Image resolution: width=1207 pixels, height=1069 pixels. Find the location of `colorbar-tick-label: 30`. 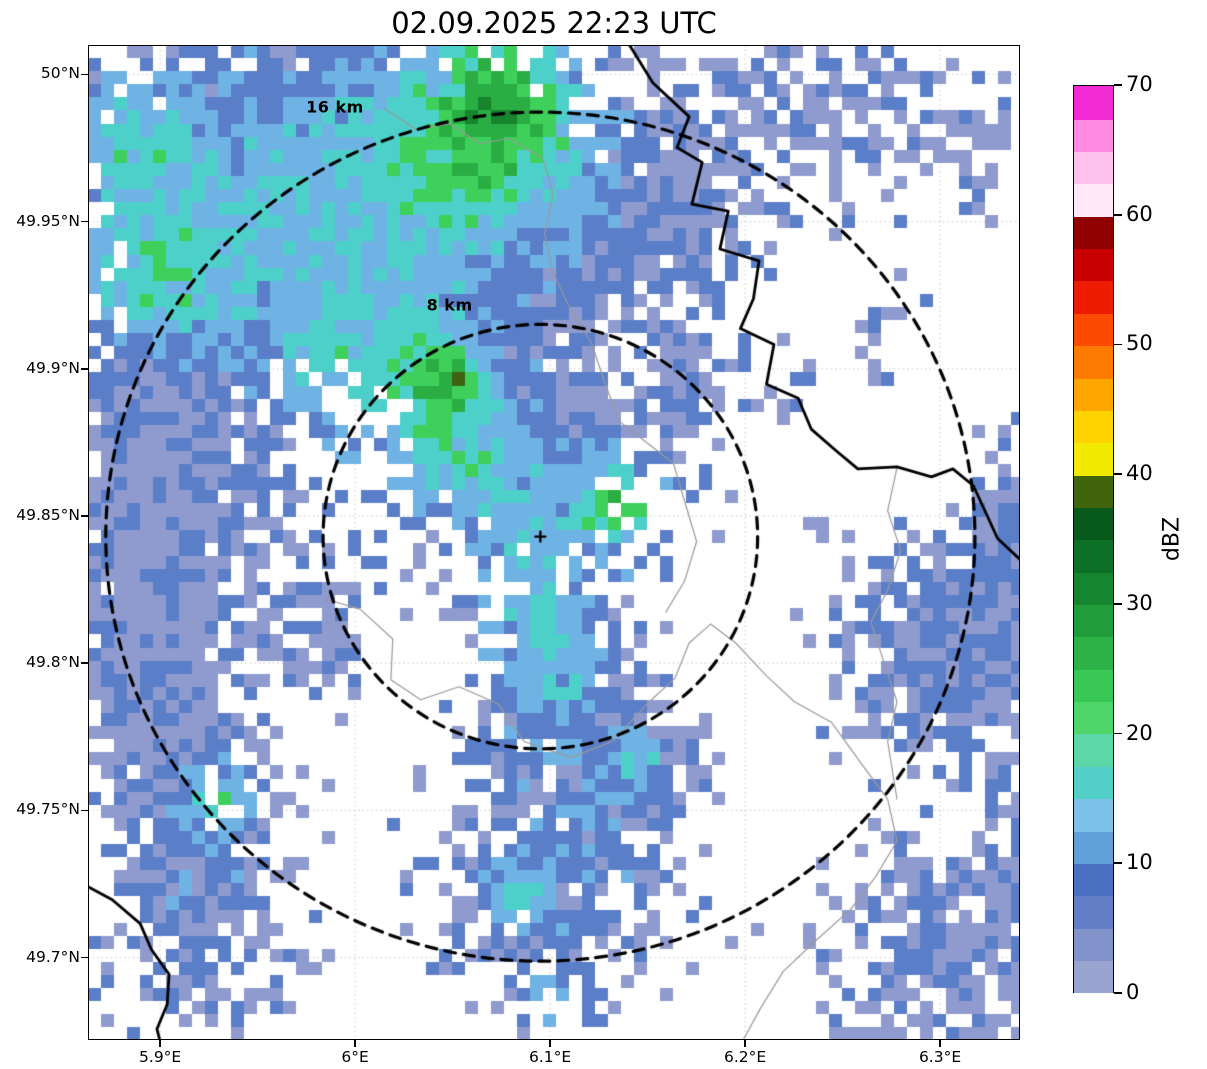

colorbar-tick-label: 30 is located at coordinates (1139, 602).